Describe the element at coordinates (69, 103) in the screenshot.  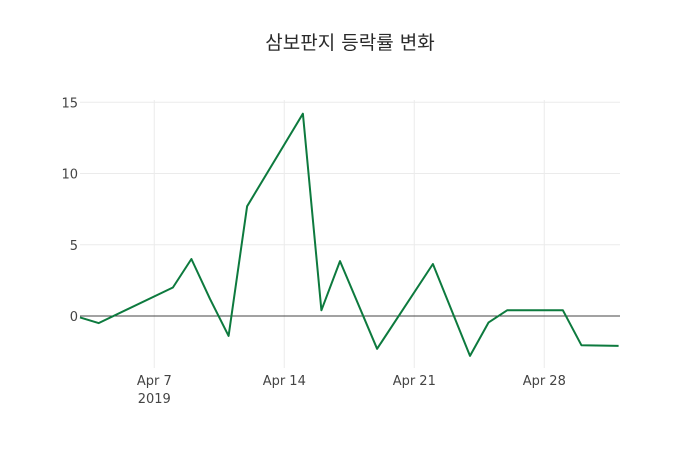
I see `y-tick-label: 15` at that location.